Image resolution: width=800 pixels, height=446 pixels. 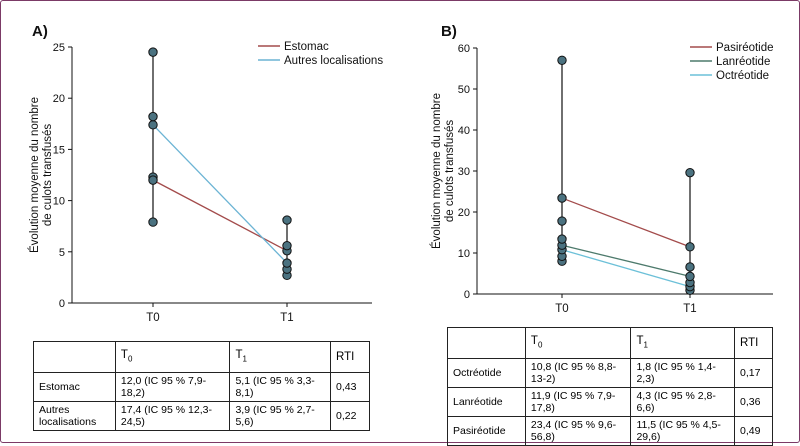 What do you see at coordinates (280, 416) in the screenshot?
I see `t1-value: 3,9 (IC 95 % 2,7-5,6)` at bounding box center [280, 416].